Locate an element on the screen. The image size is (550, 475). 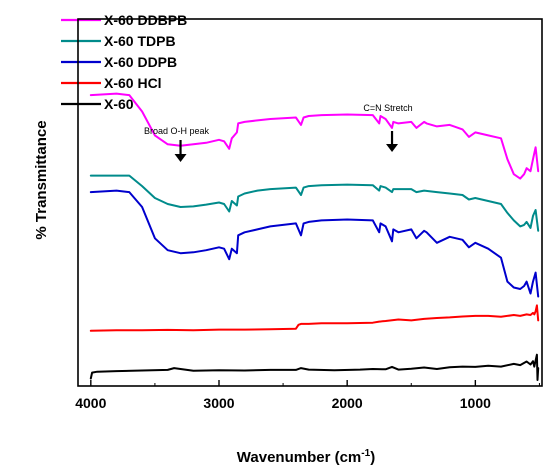
legend-label: X-60 TDPB is located at coordinates (140, 41).